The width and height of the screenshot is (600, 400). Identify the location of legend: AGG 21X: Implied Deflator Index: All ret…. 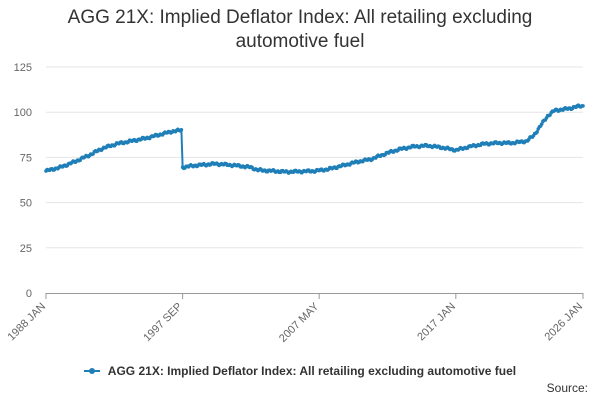
(300, 371).